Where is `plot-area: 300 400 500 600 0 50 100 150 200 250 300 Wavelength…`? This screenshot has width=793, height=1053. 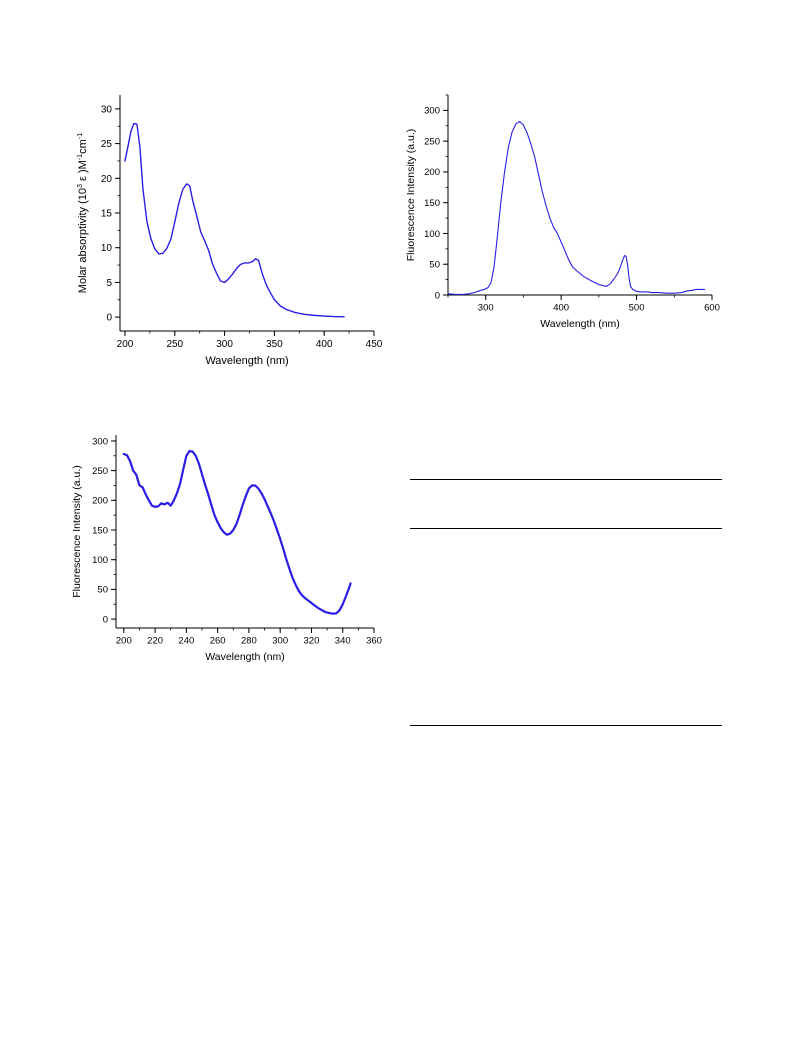 plot-area: 300 400 500 600 0 50 100 150 200 250 300 Wavelength… is located at coordinates (562, 212).